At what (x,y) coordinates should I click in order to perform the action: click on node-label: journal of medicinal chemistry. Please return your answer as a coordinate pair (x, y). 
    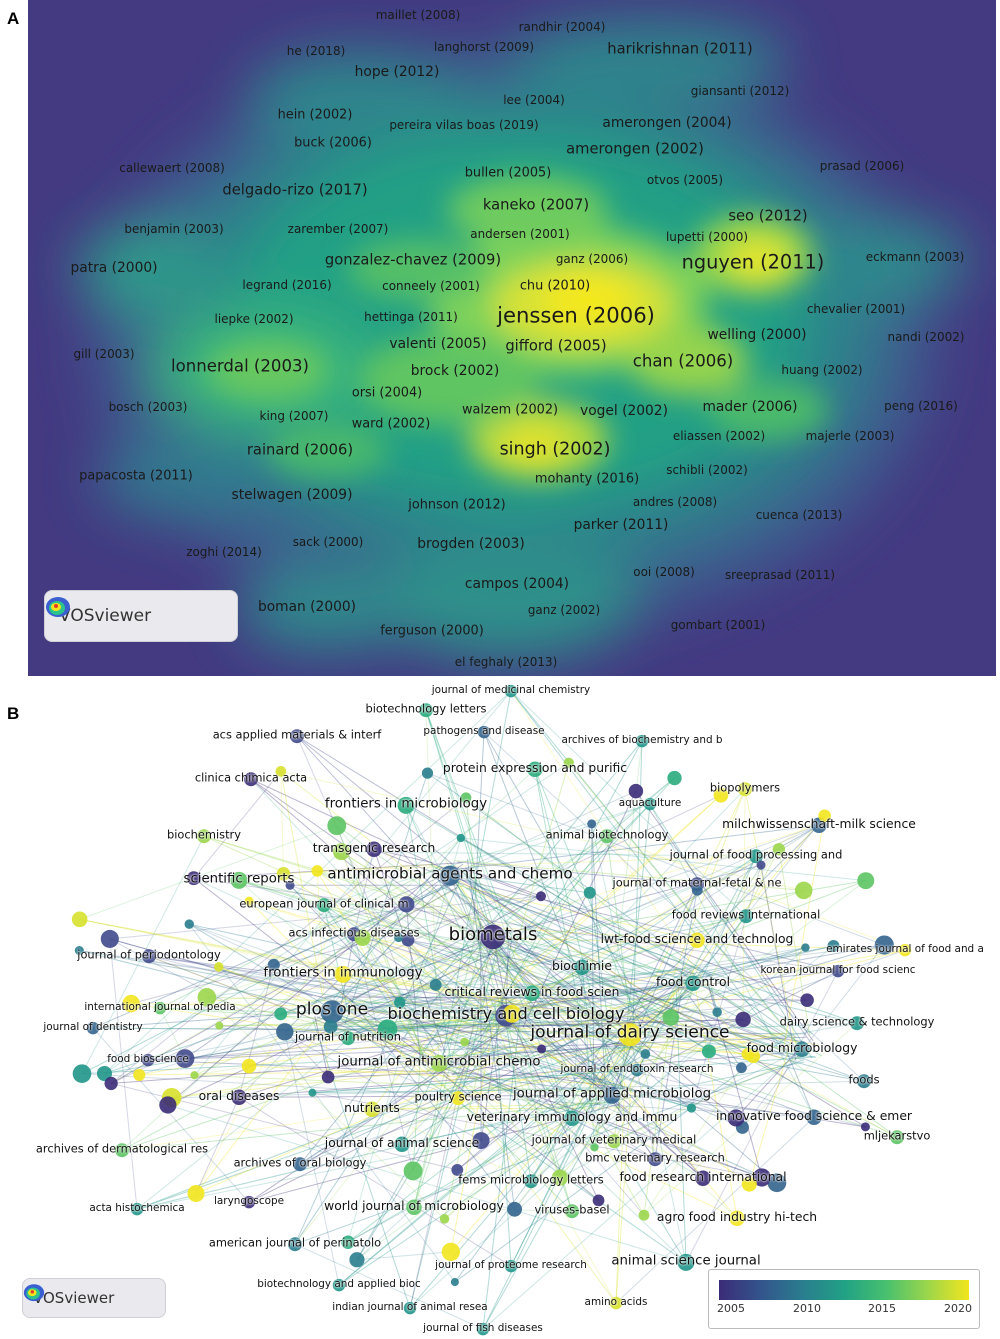
    Looking at the image, I should click on (511, 689).